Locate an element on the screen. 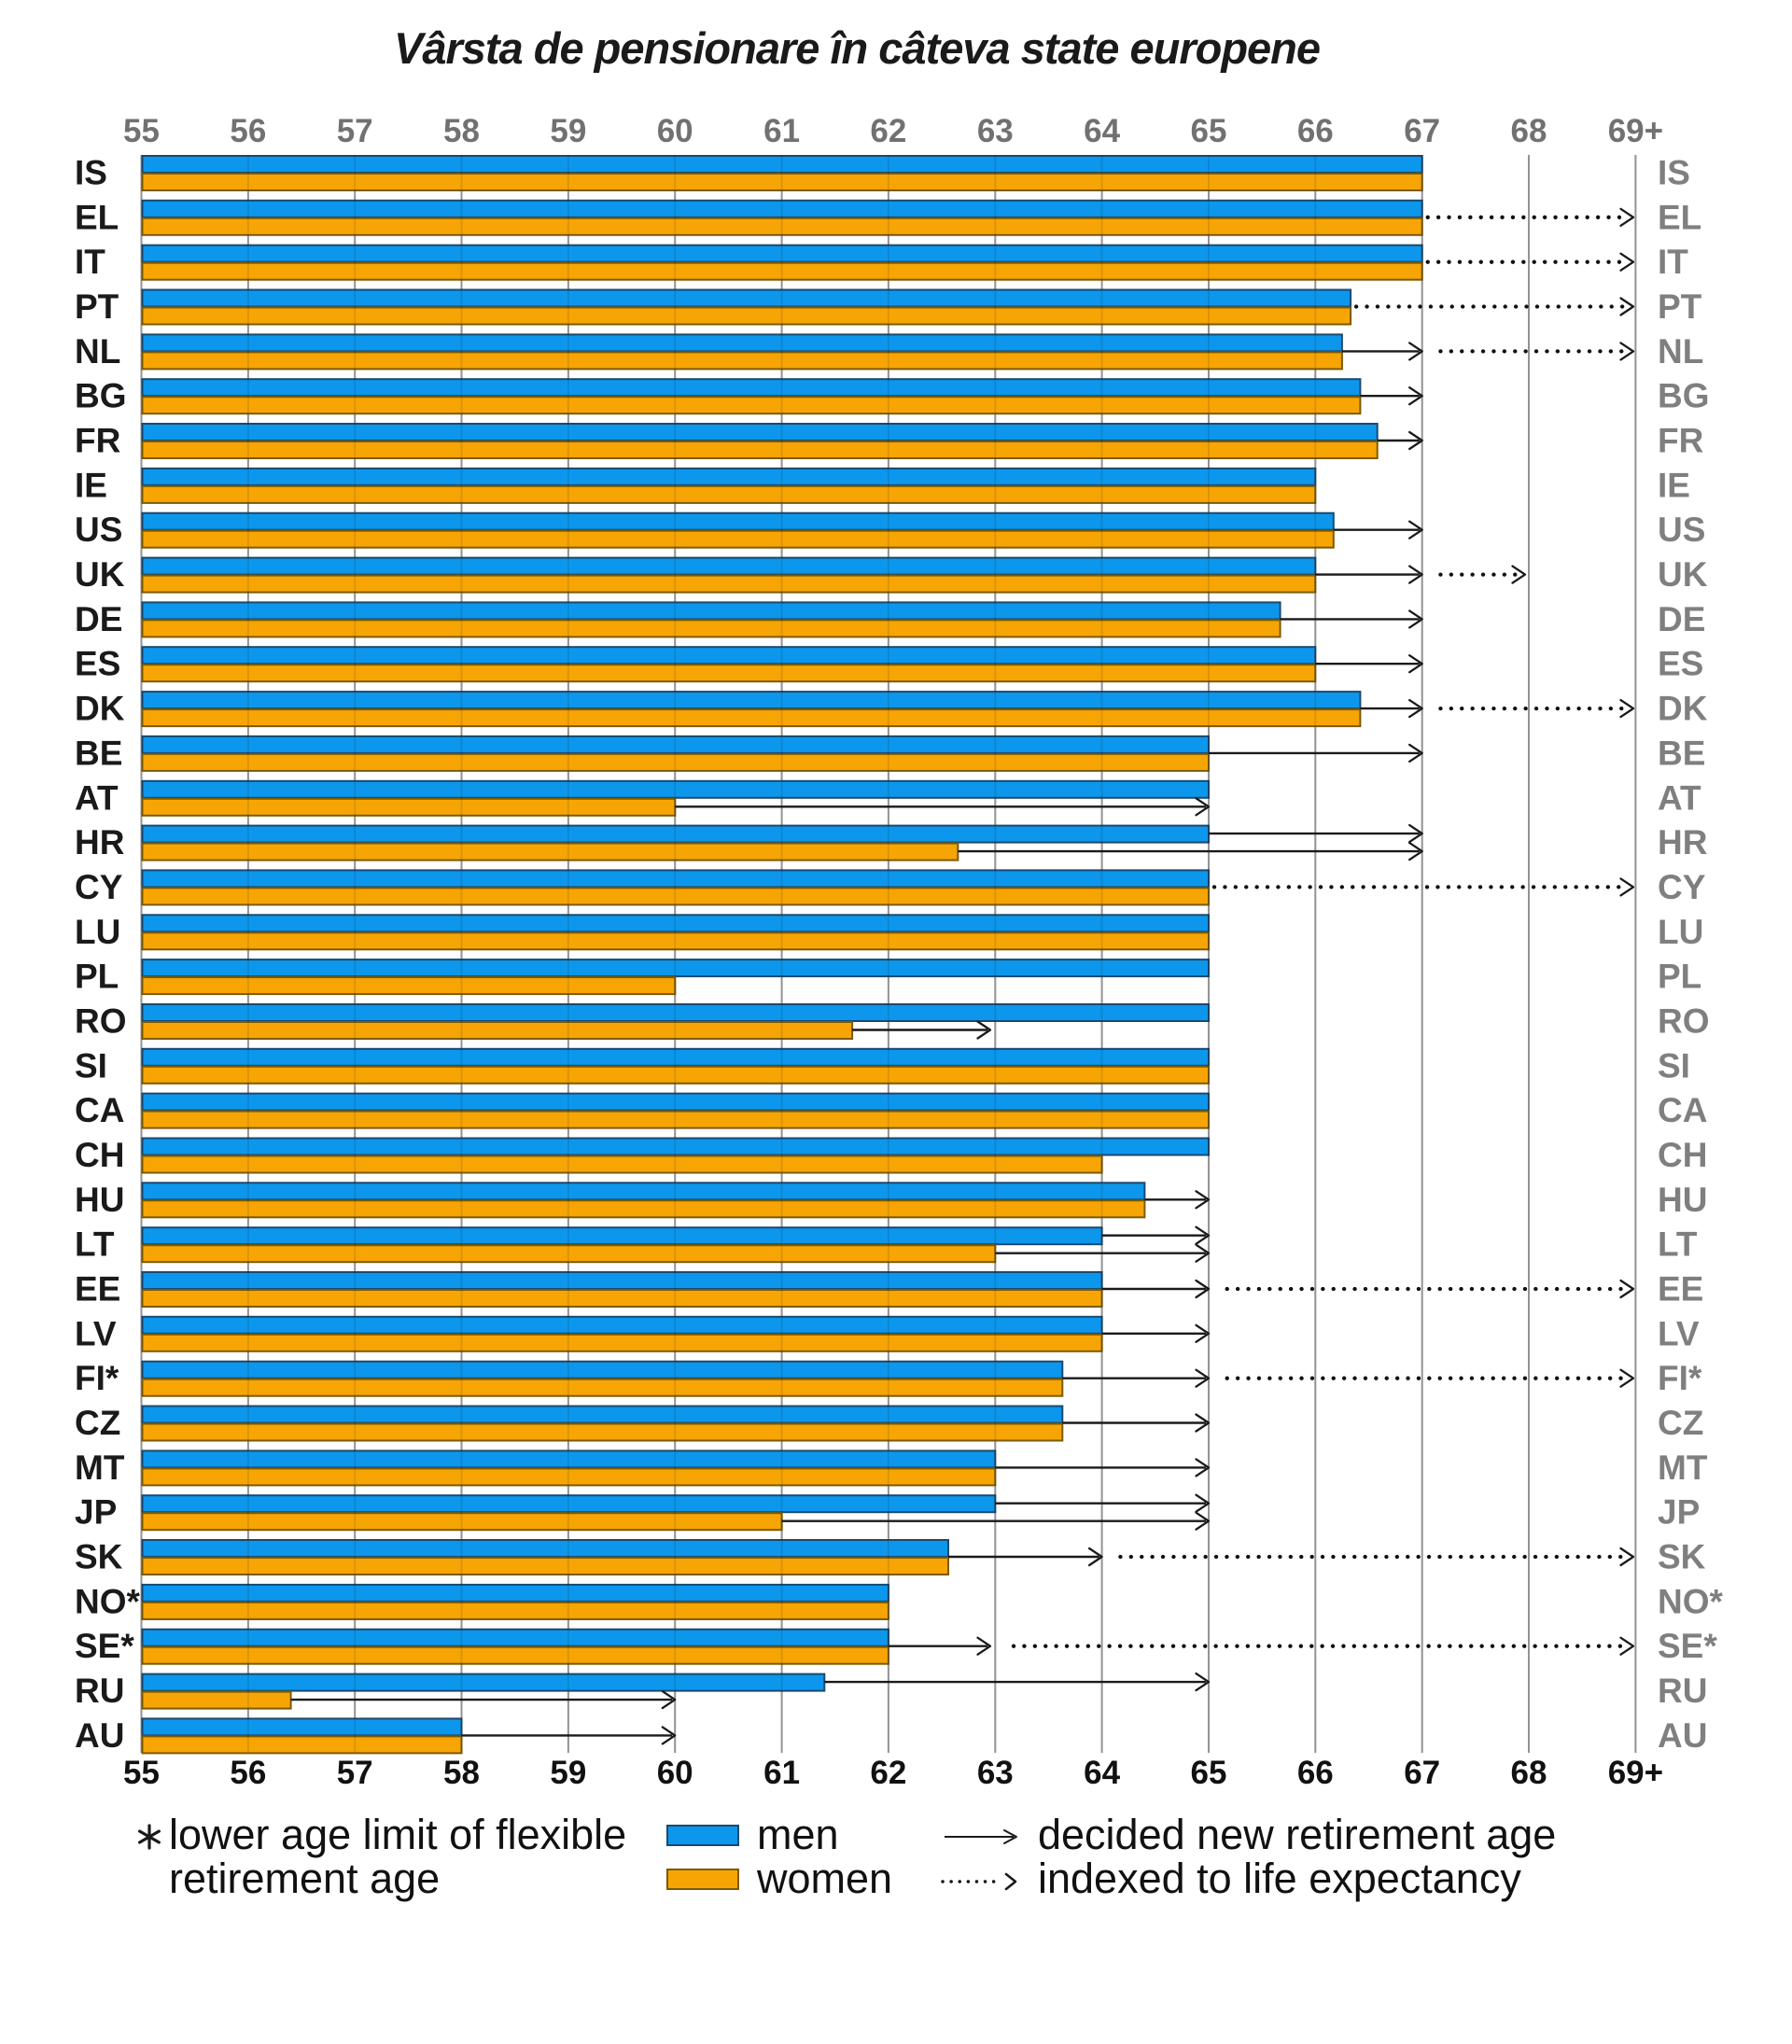 The width and height of the screenshot is (1792, 2044). svg-text: retirement age is located at coordinates (304, 1878).